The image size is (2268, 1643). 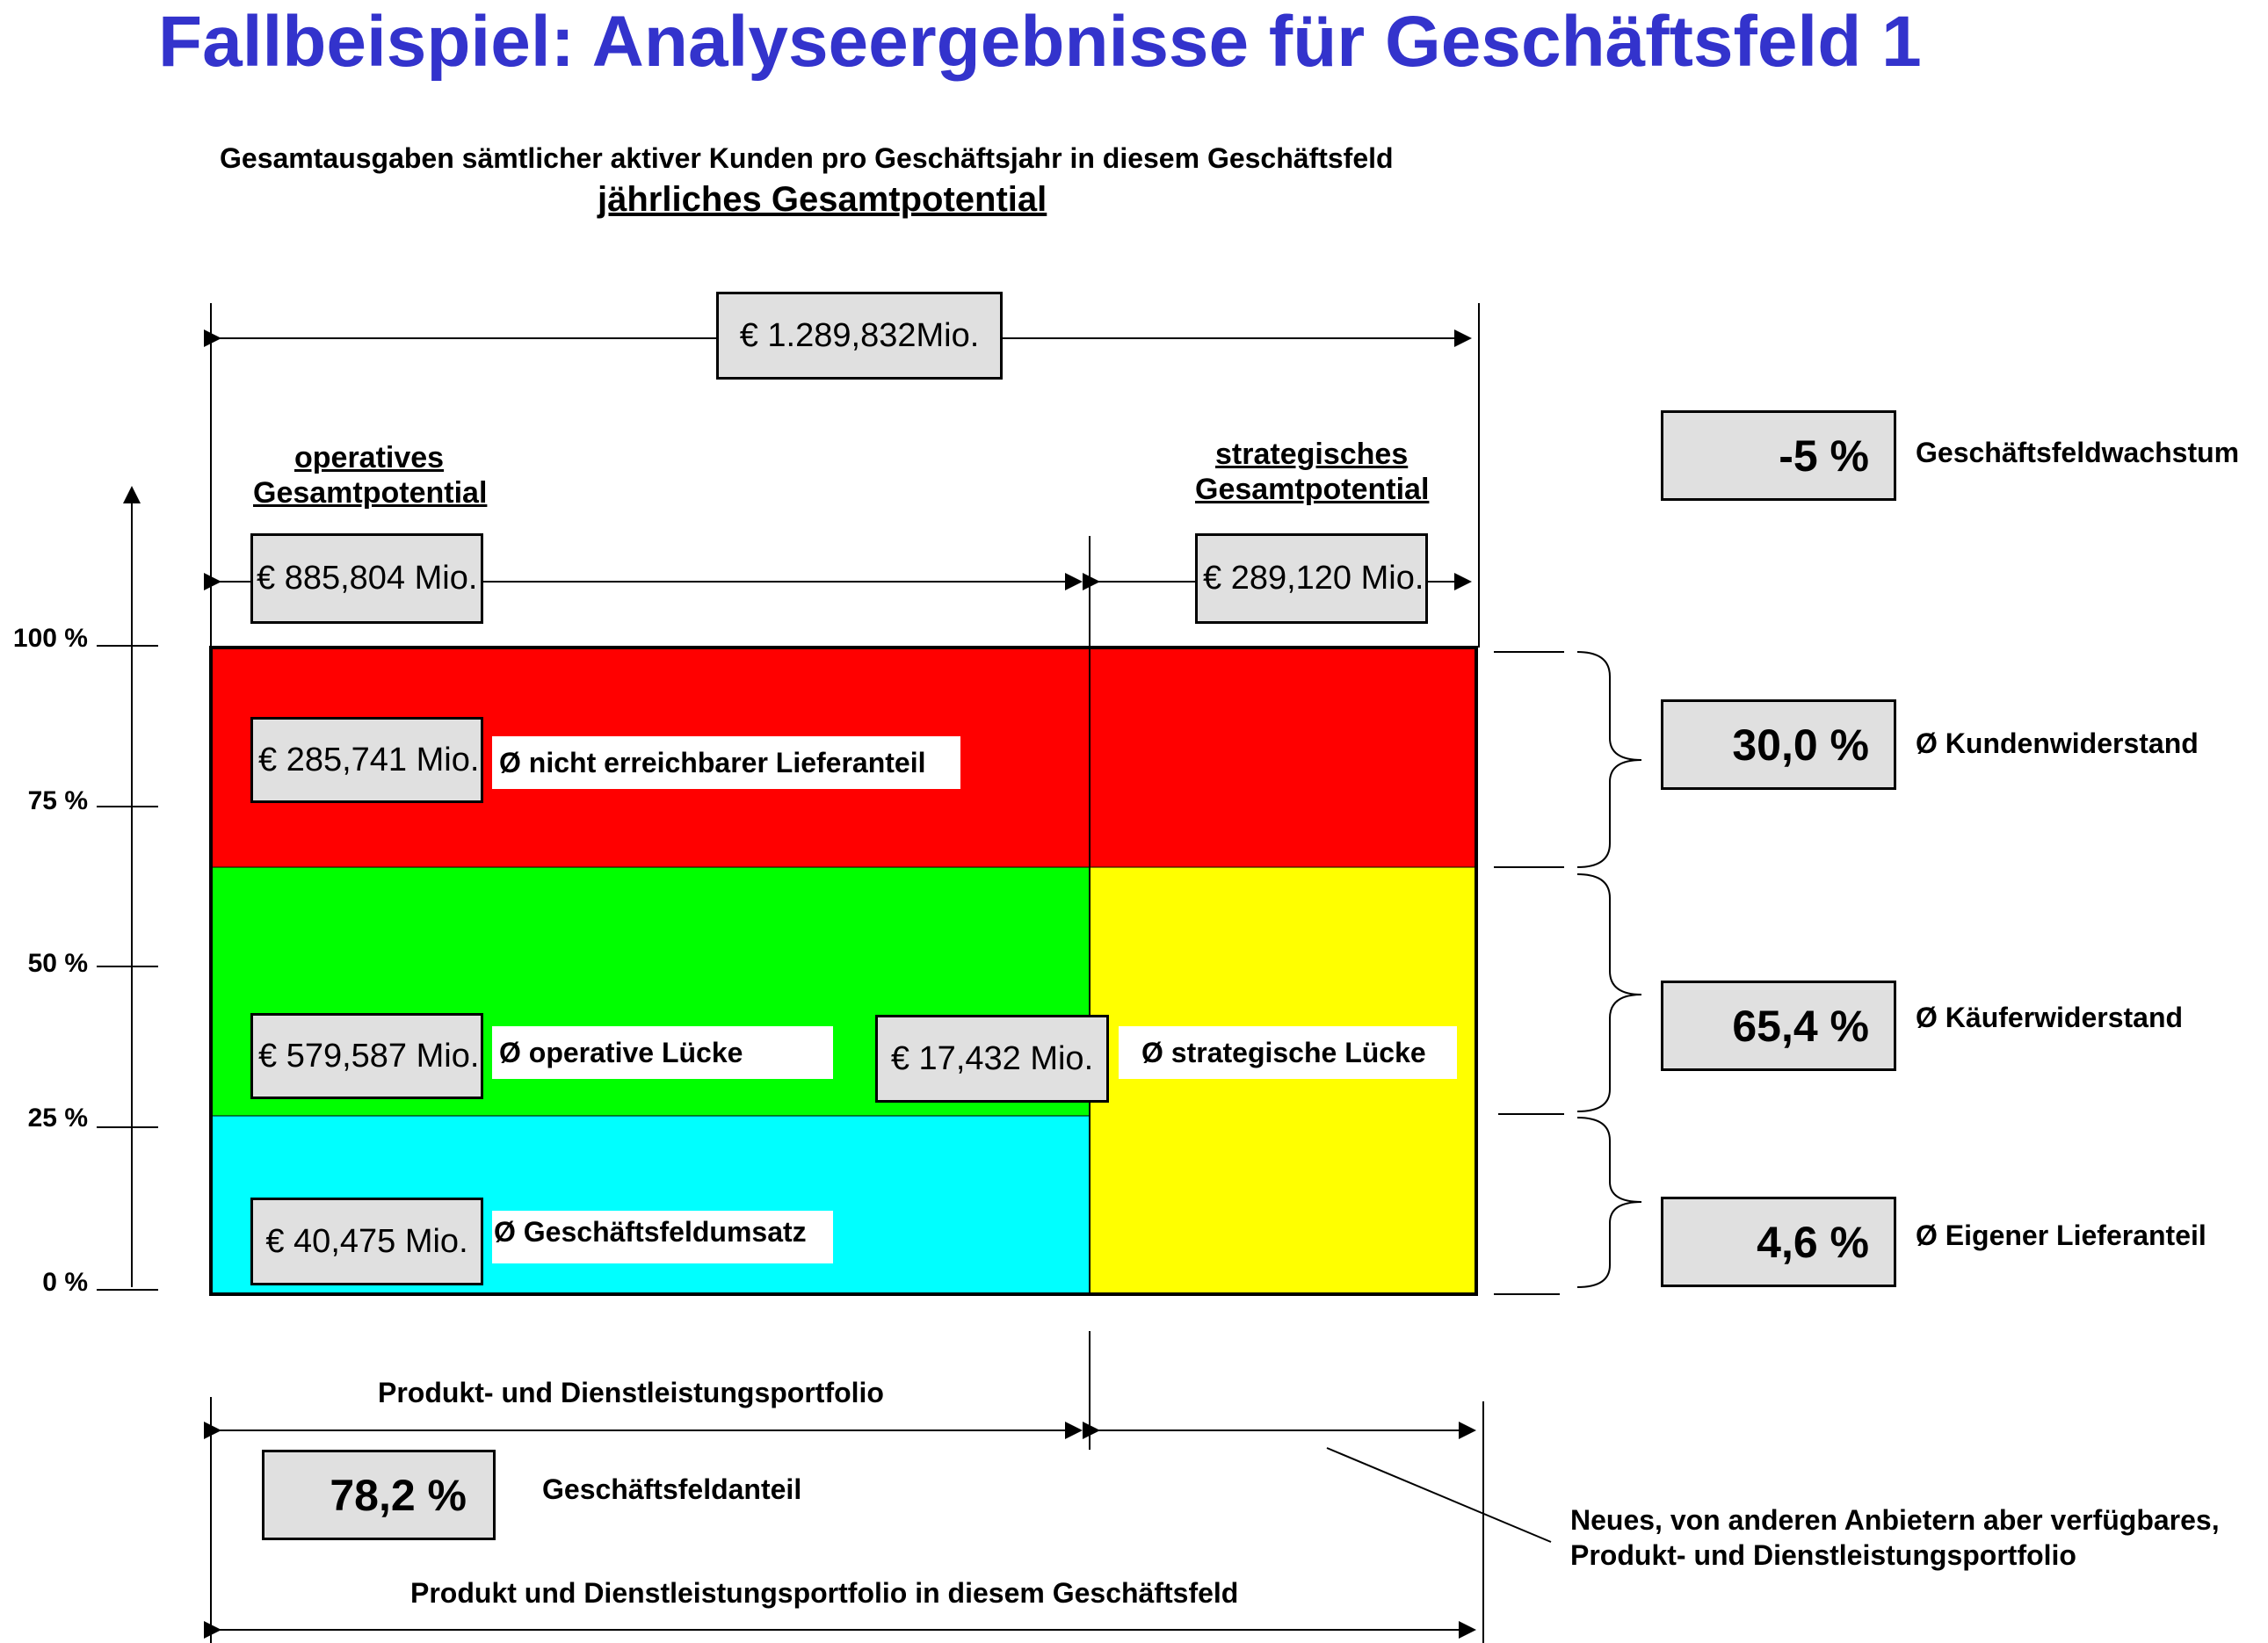 I want to click on brace-kaeuferwiderstand, so click(x=1609, y=992).